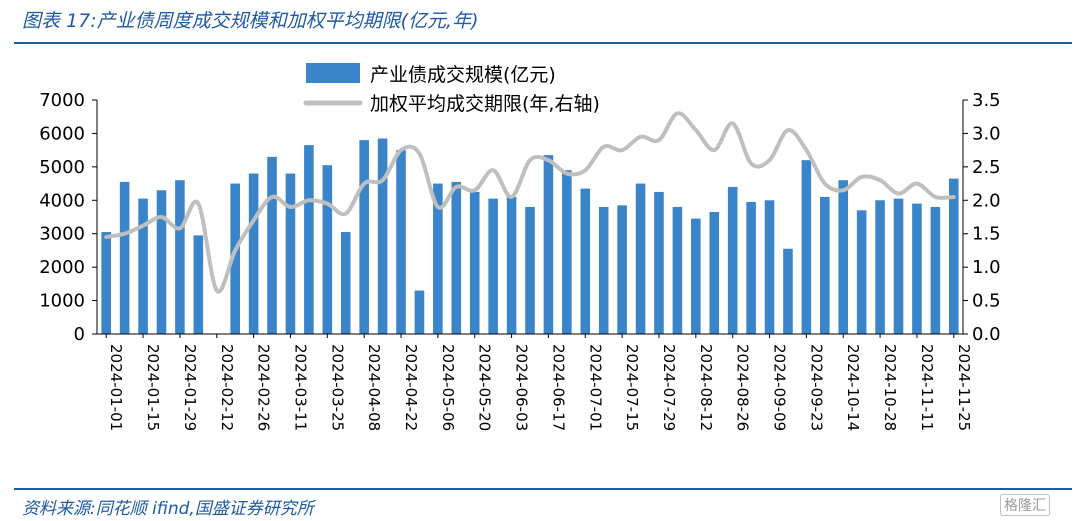  I want to click on x-tick-label: 2024-05-20, so click(485, 387).